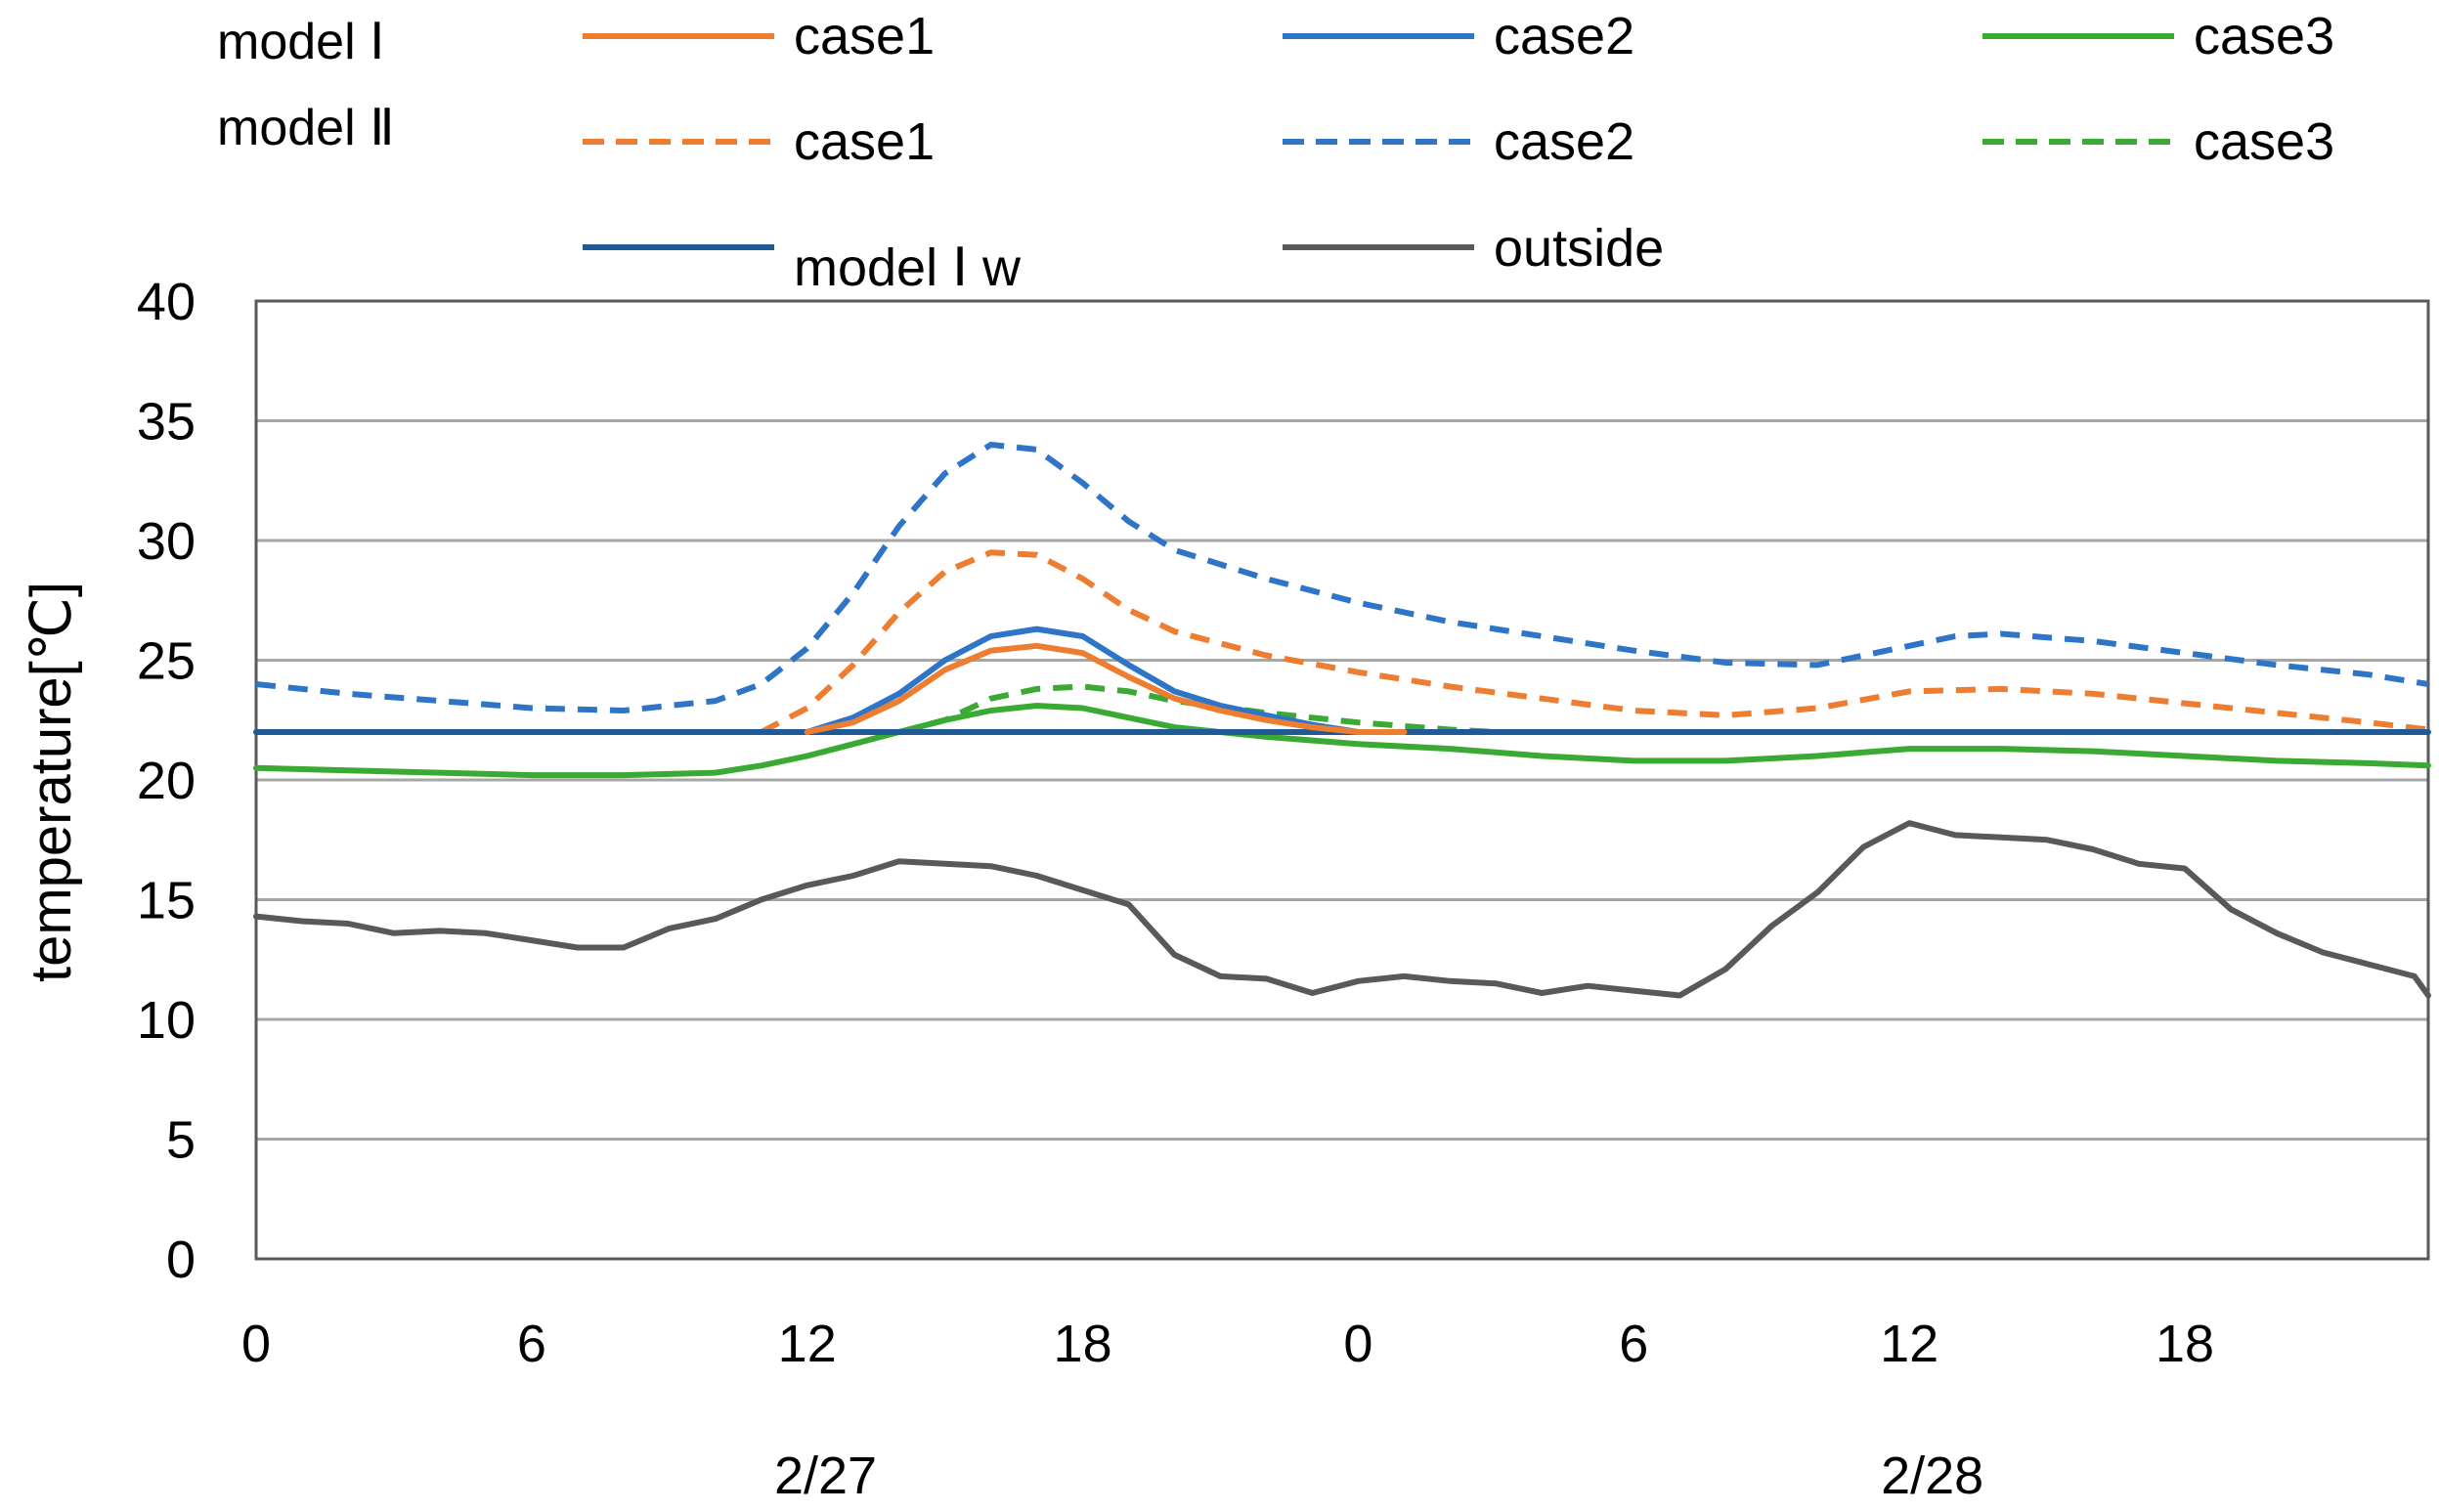  Describe the element at coordinates (864, 141) in the screenshot. I see `legend-label-model2-case1: case1` at that location.